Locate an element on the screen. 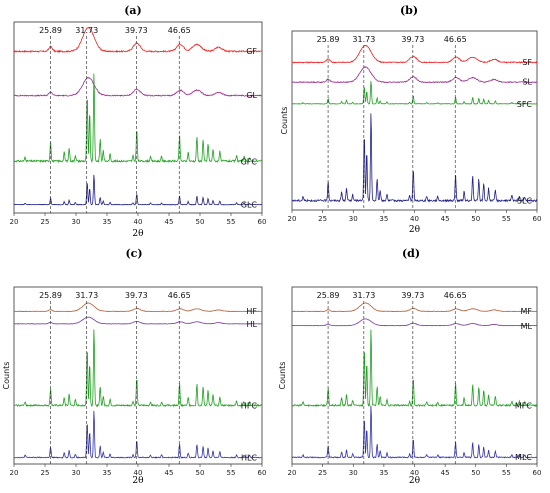  series-line-gl is located at coordinates (138, 87).